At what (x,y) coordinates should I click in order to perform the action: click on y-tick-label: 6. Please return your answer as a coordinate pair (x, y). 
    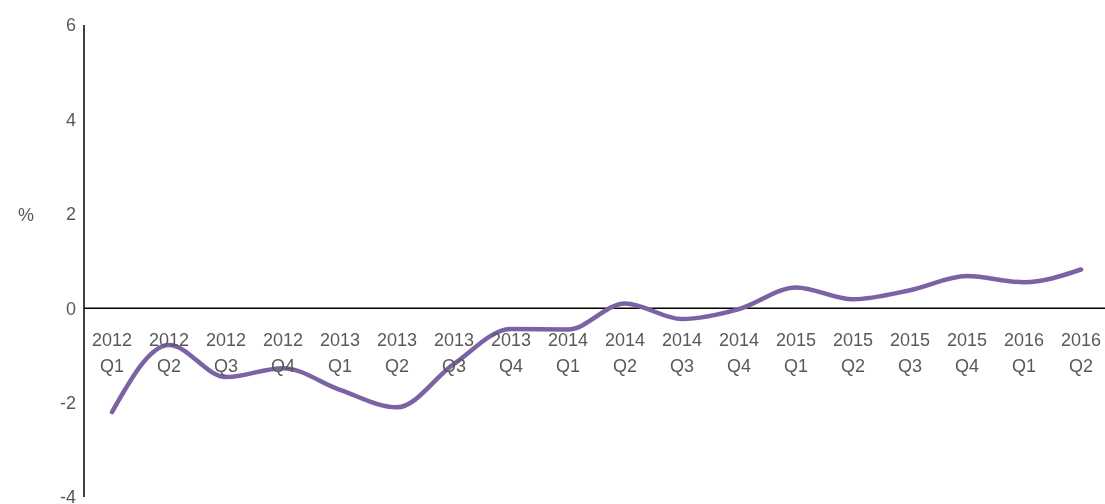
    Looking at the image, I should click on (70, 25).